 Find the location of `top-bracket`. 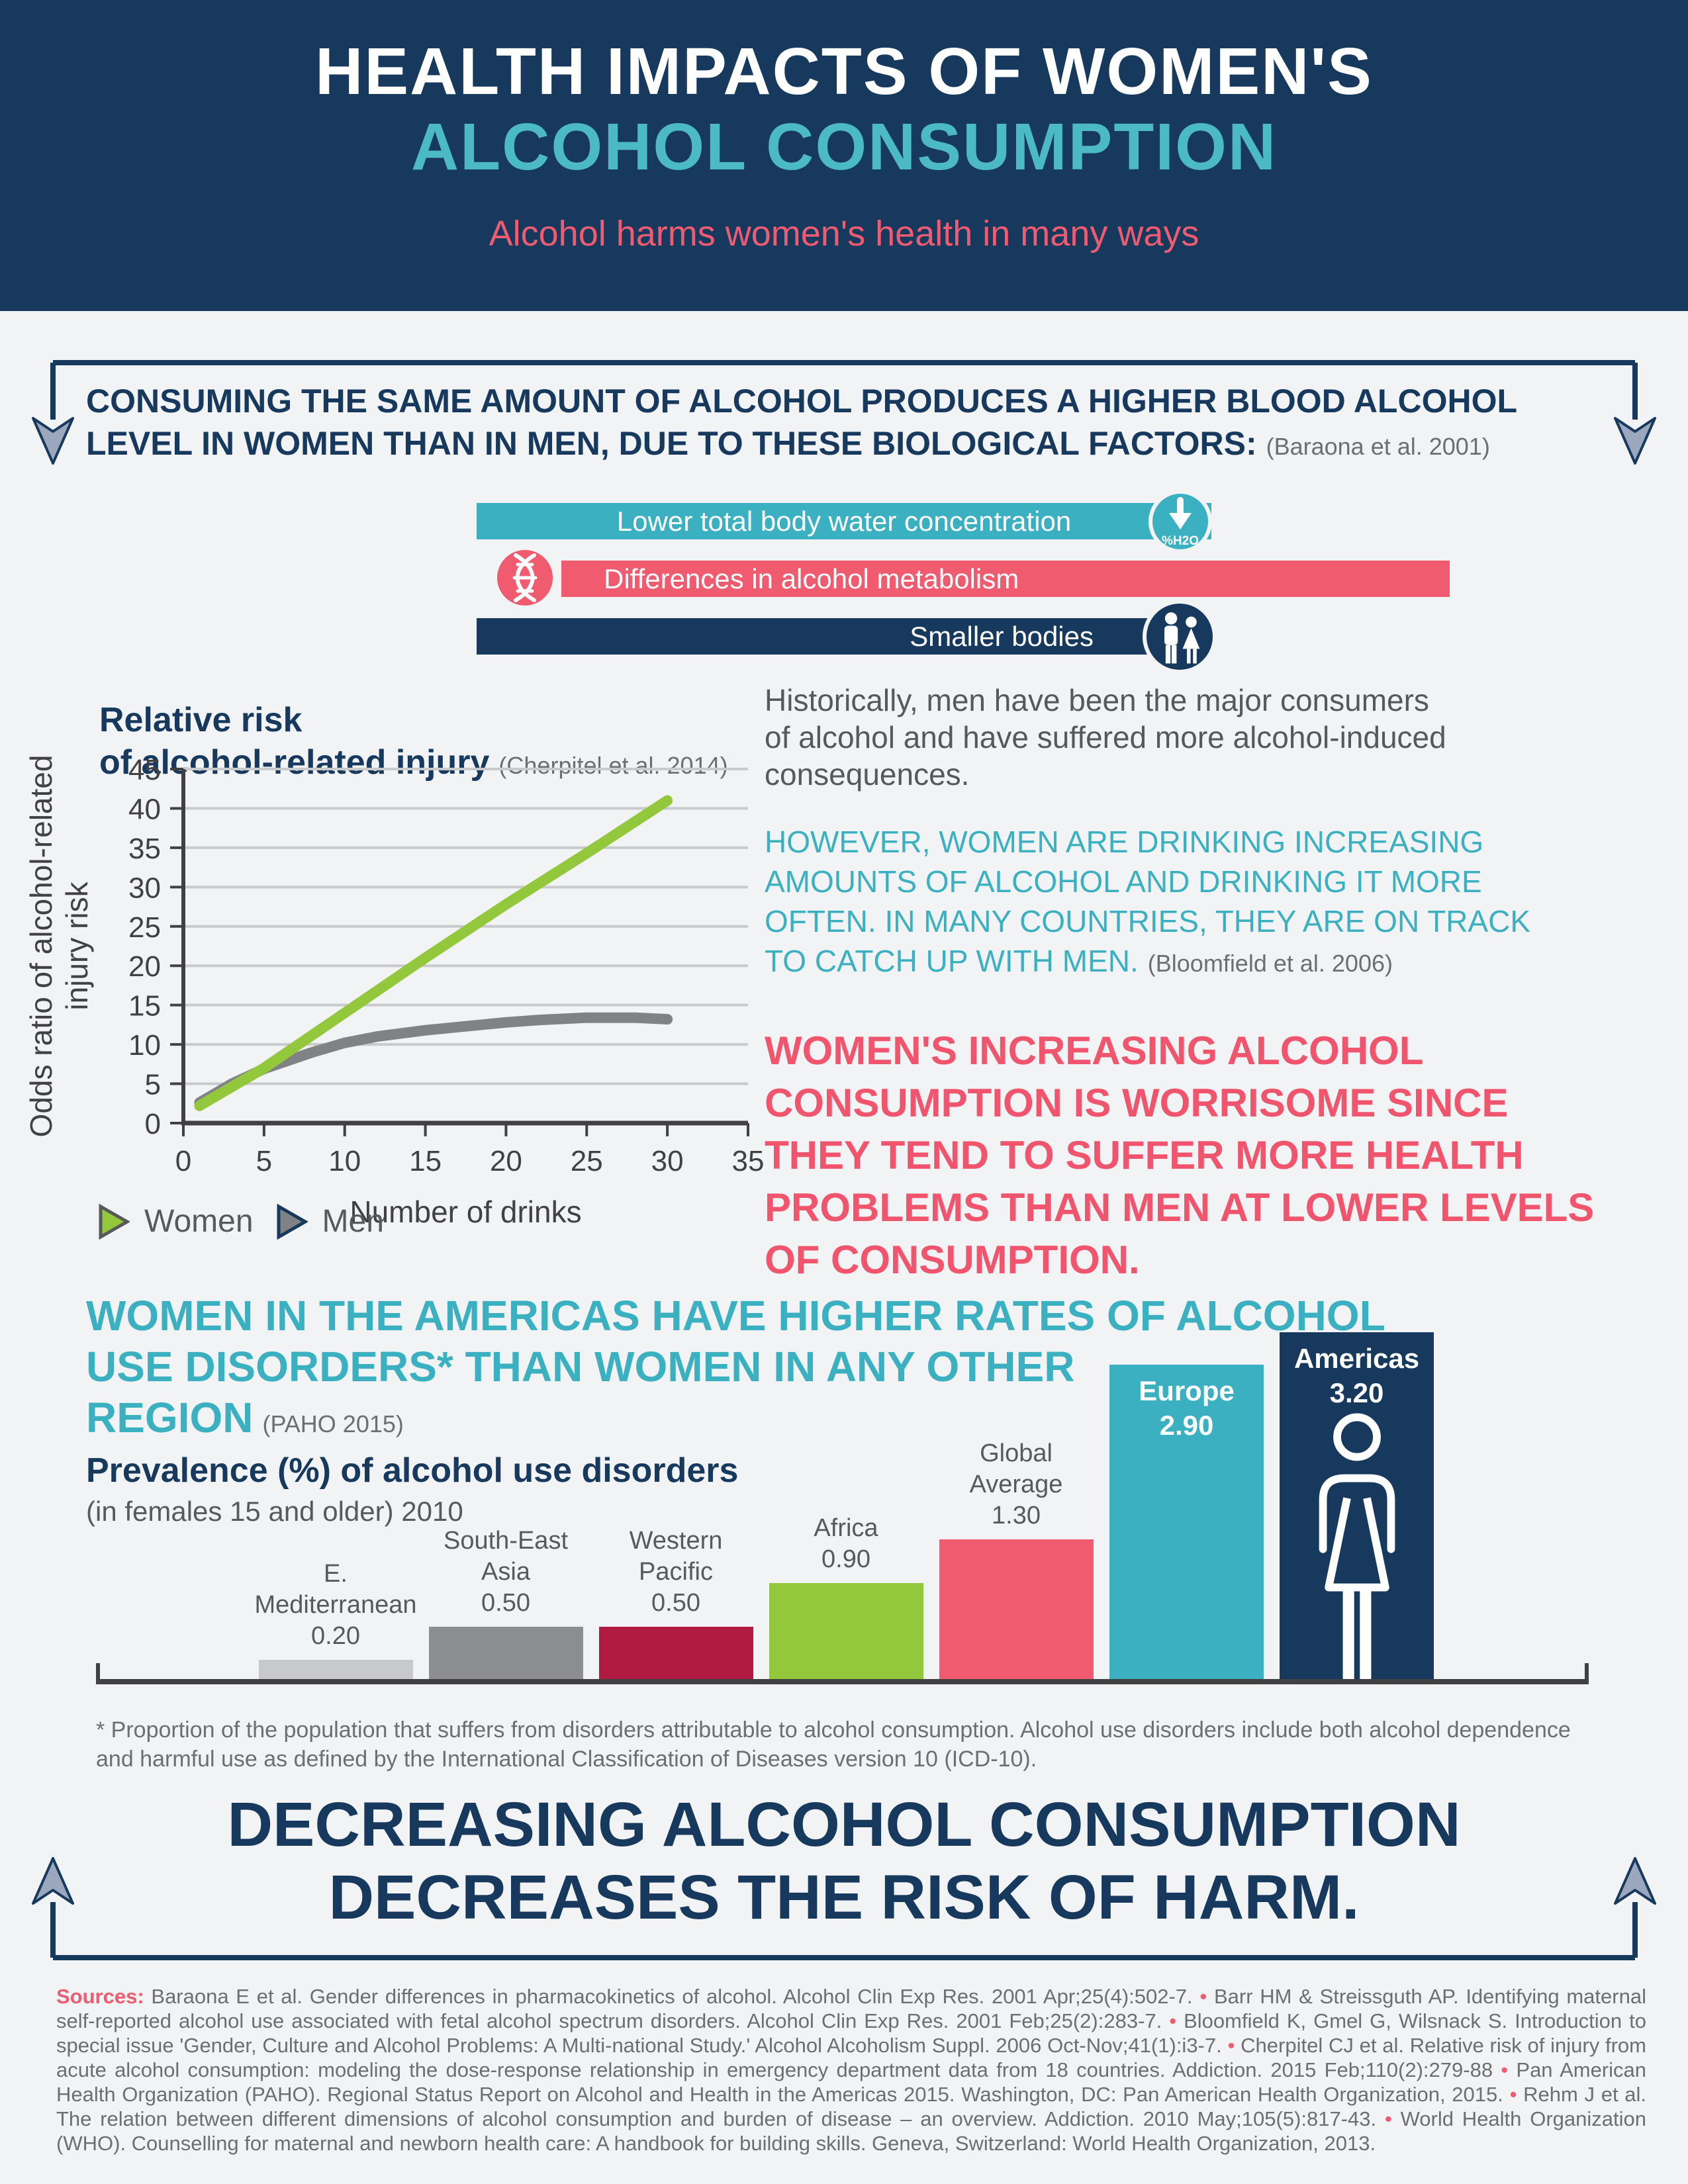

top-bracket is located at coordinates (844, 412).